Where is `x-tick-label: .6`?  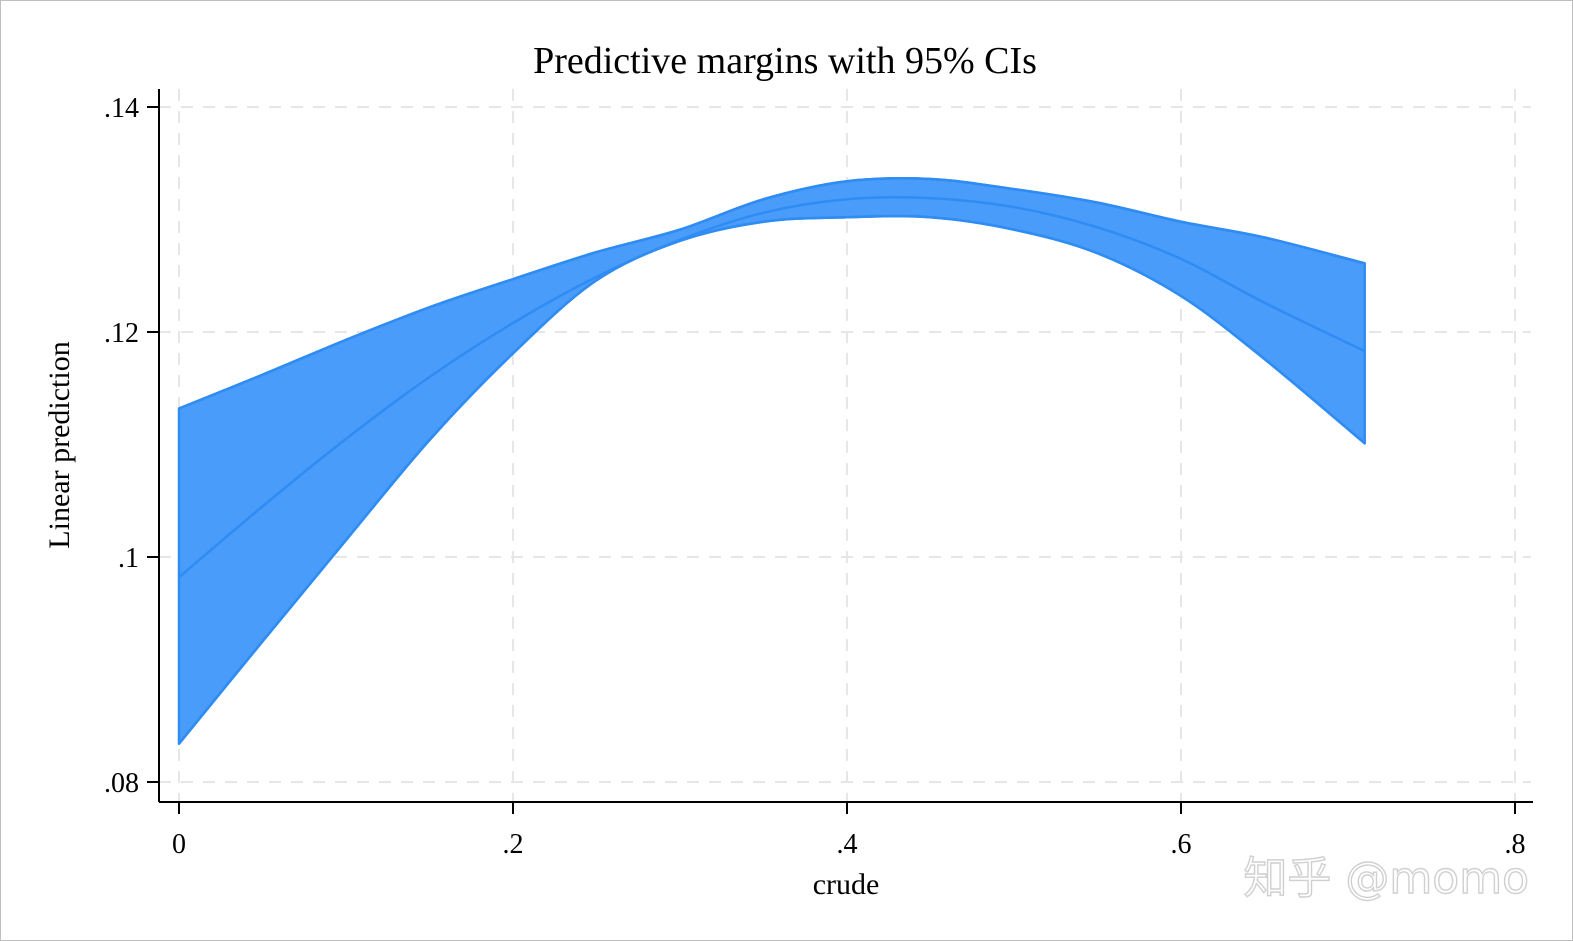 x-tick-label: .6 is located at coordinates (1181, 844).